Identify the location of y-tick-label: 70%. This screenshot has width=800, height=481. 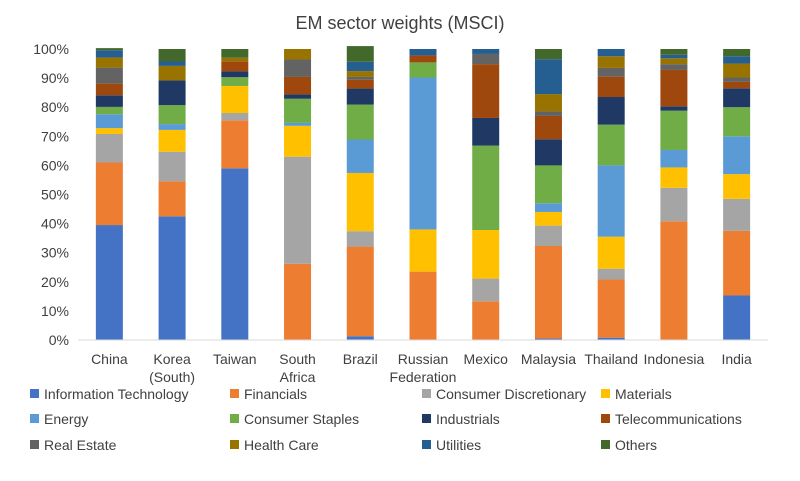
(55, 136).